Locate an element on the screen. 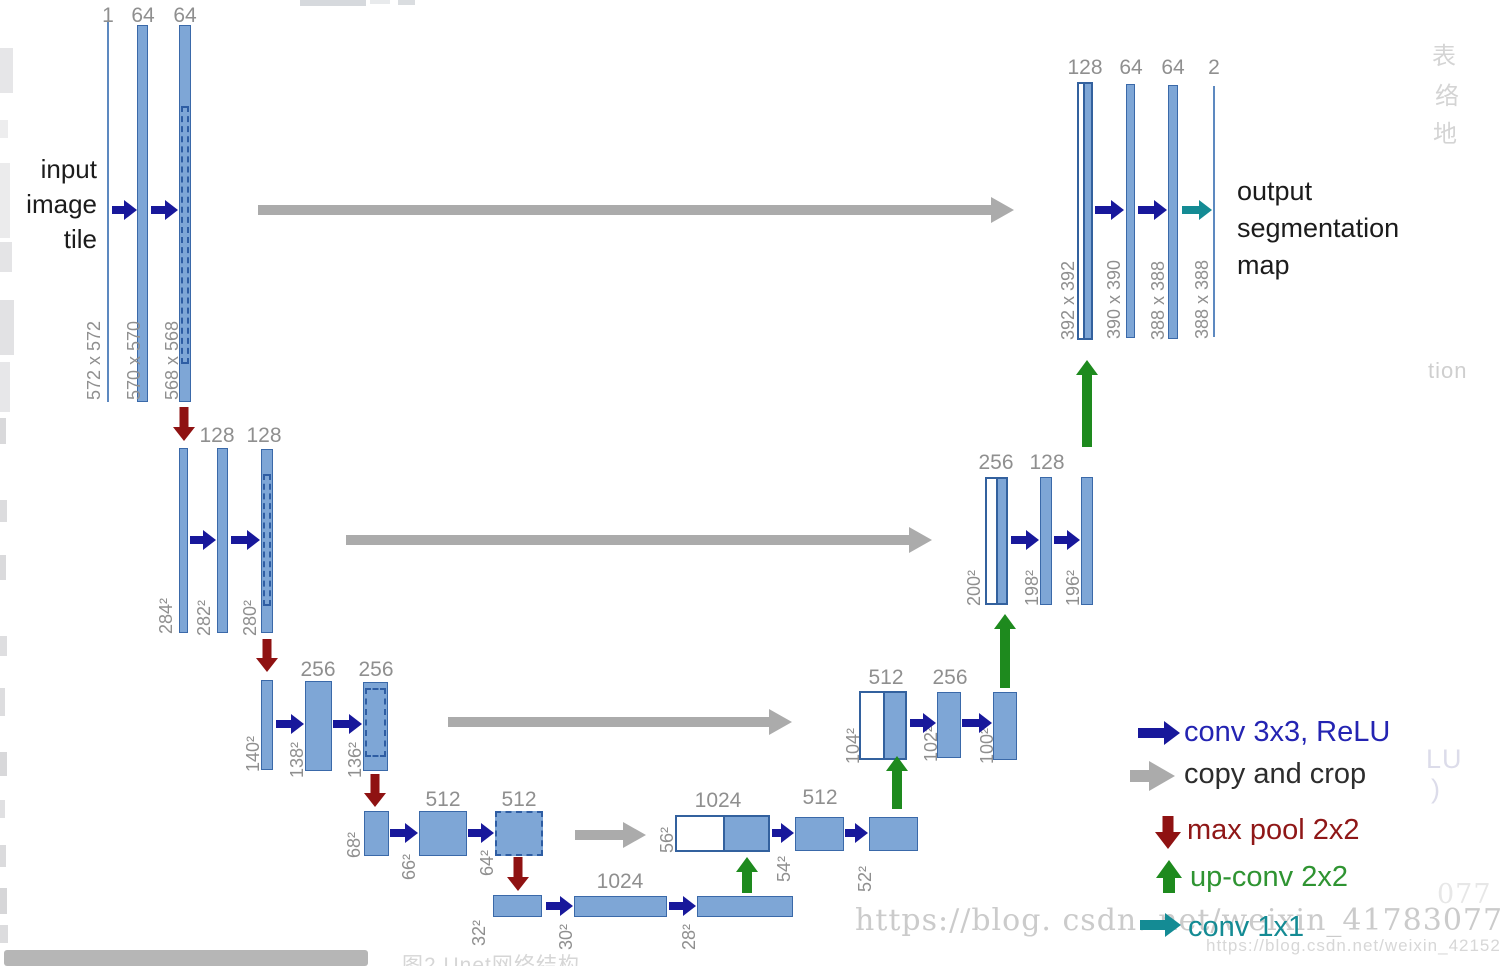 The image size is (1501, 966). feature-map-enc2-conv1 is located at coordinates (222, 540).